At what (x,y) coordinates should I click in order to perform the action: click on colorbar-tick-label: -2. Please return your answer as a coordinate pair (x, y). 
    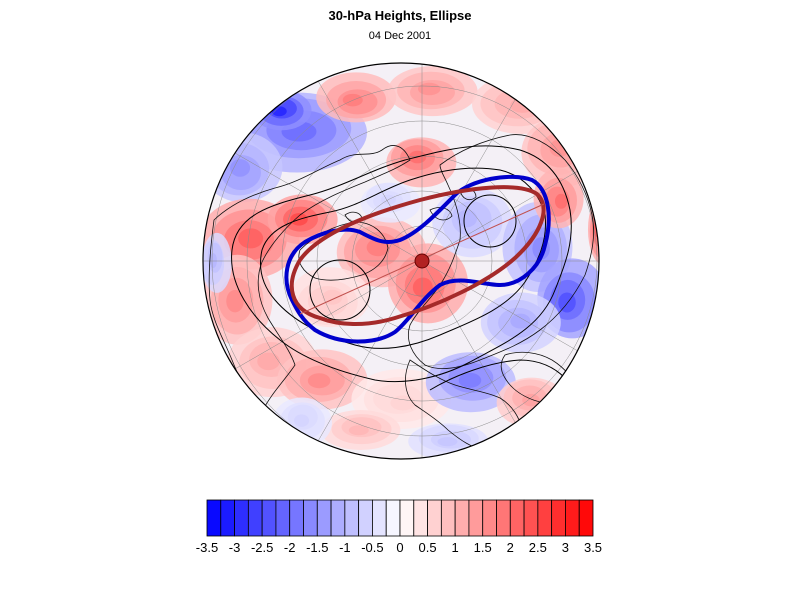
    Looking at the image, I should click on (289, 547).